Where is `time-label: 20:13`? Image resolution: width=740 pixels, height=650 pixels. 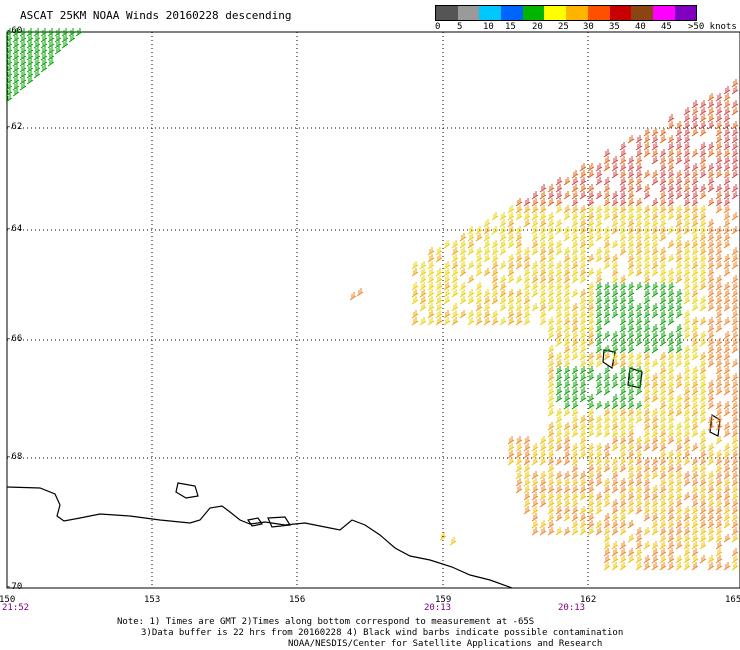
time-label: 20:13 is located at coordinates (572, 608).